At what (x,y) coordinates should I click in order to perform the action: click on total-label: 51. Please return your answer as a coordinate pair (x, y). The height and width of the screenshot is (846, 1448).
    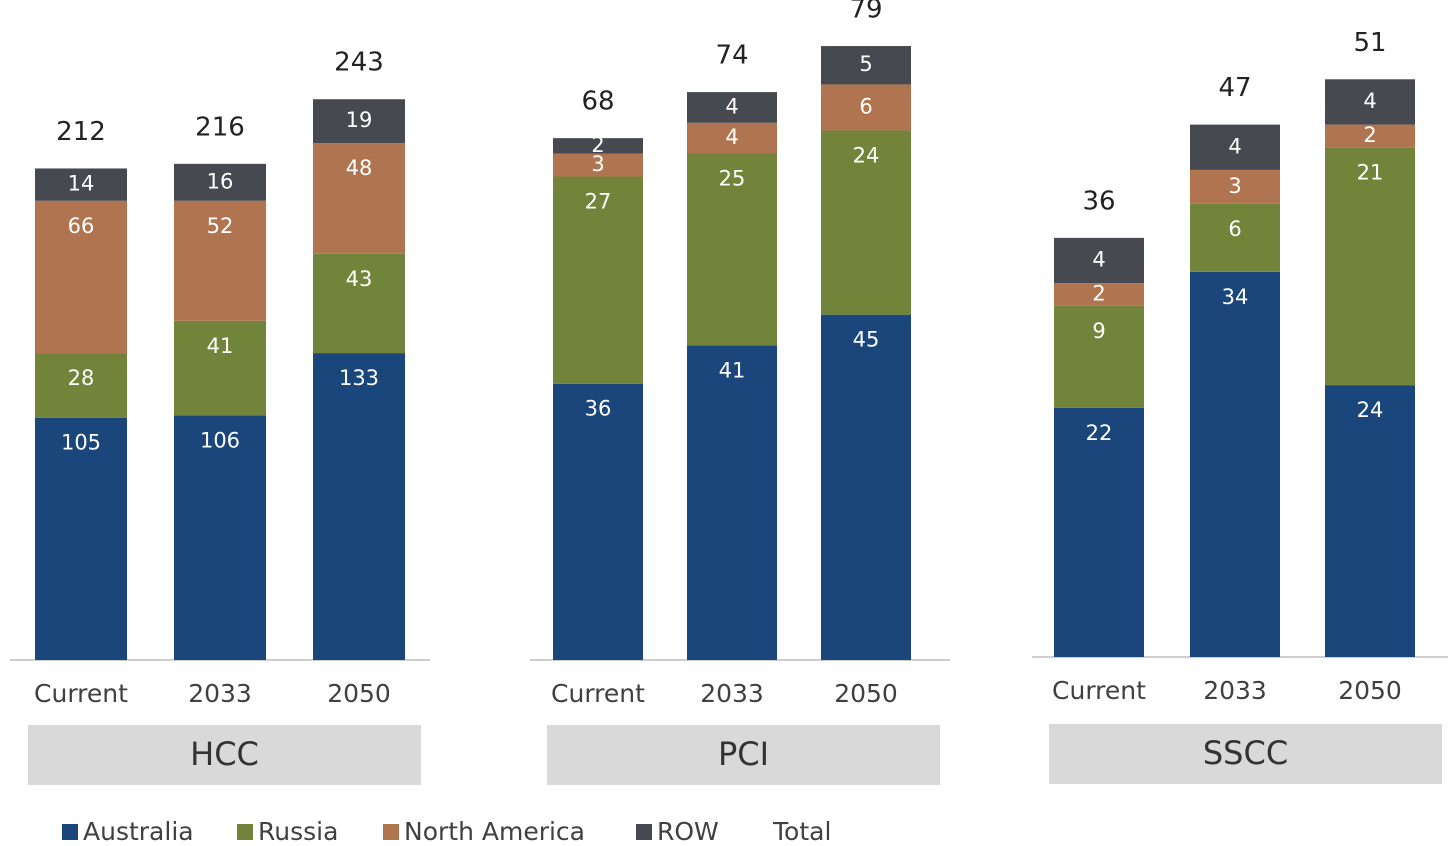
    Looking at the image, I should click on (1369, 43).